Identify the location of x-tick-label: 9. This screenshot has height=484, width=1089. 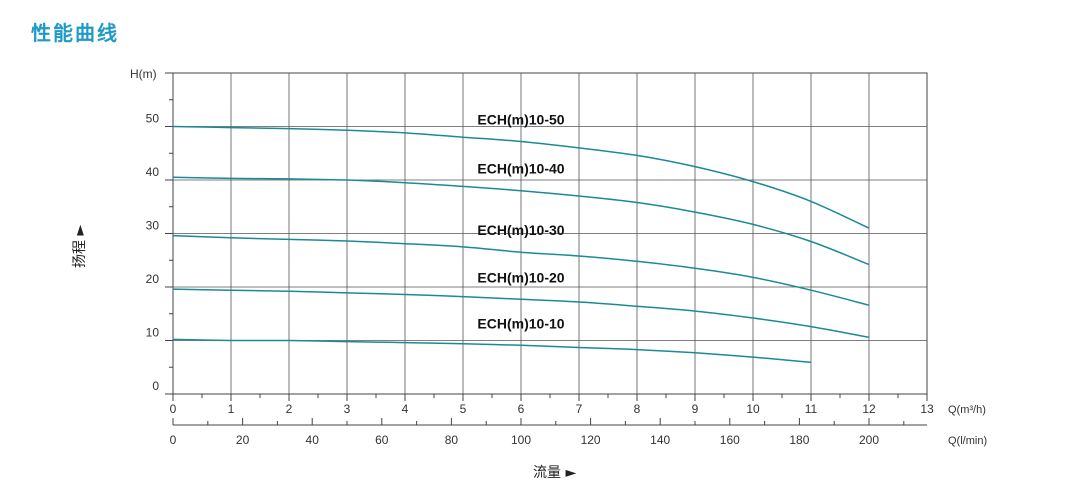
(695, 409).